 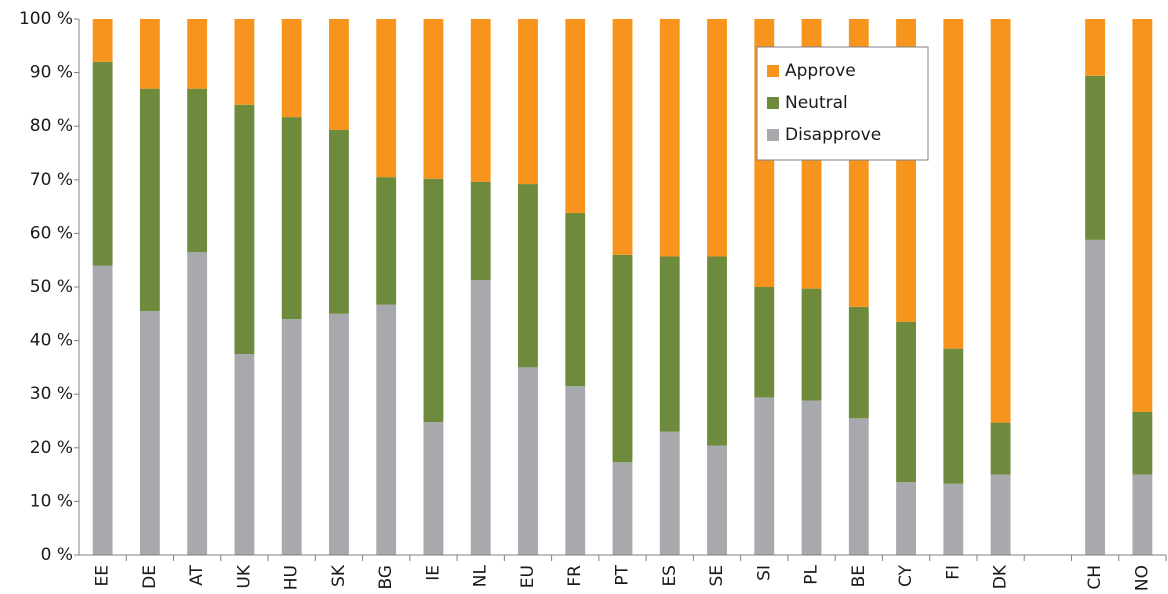 What do you see at coordinates (433, 573) in the screenshot?
I see `x-tick-label: IE` at bounding box center [433, 573].